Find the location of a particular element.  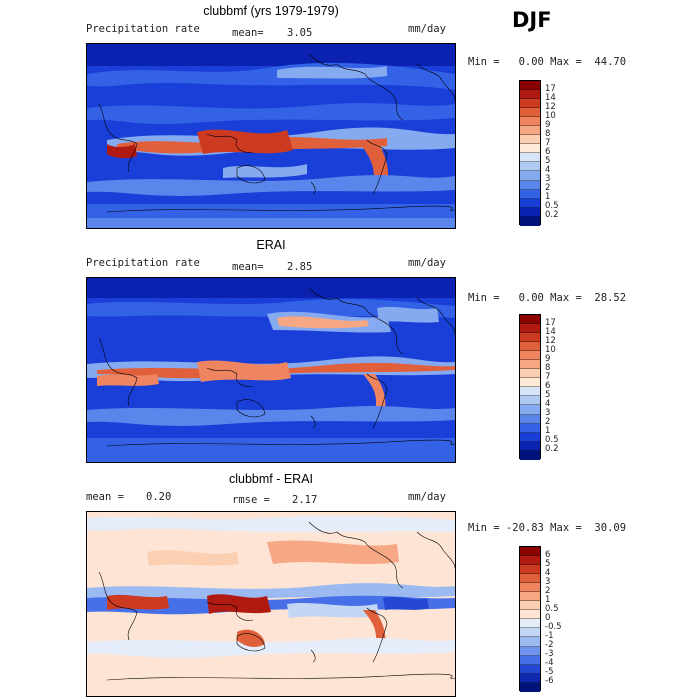

mean-value: 3.05 is located at coordinates (300, 33).